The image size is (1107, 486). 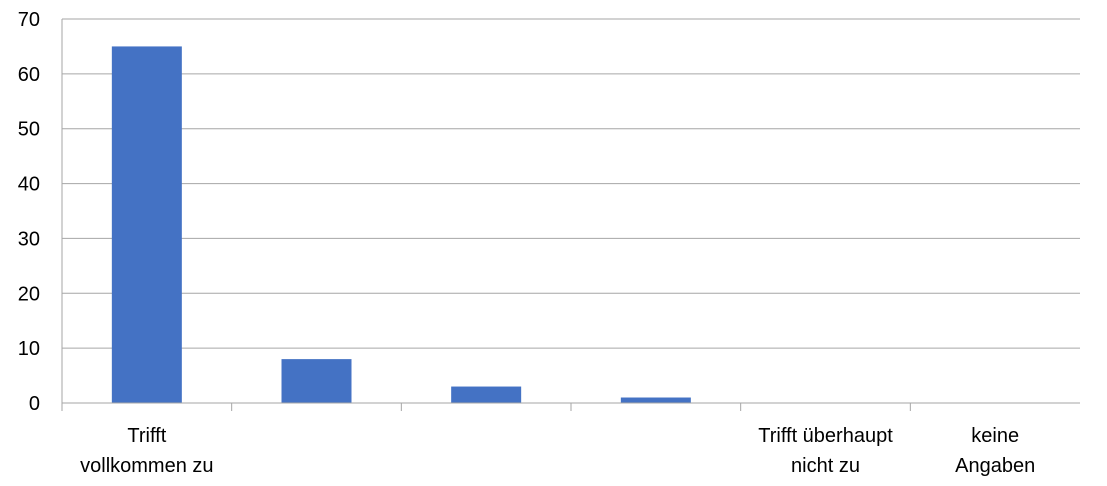 I want to click on y-tick-label: 40, so click(x=29, y=185).